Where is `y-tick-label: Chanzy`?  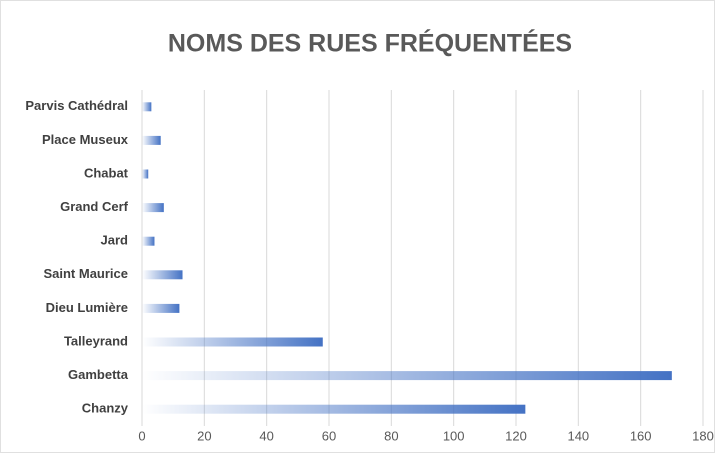 y-tick-label: Chanzy is located at coordinates (105, 408).